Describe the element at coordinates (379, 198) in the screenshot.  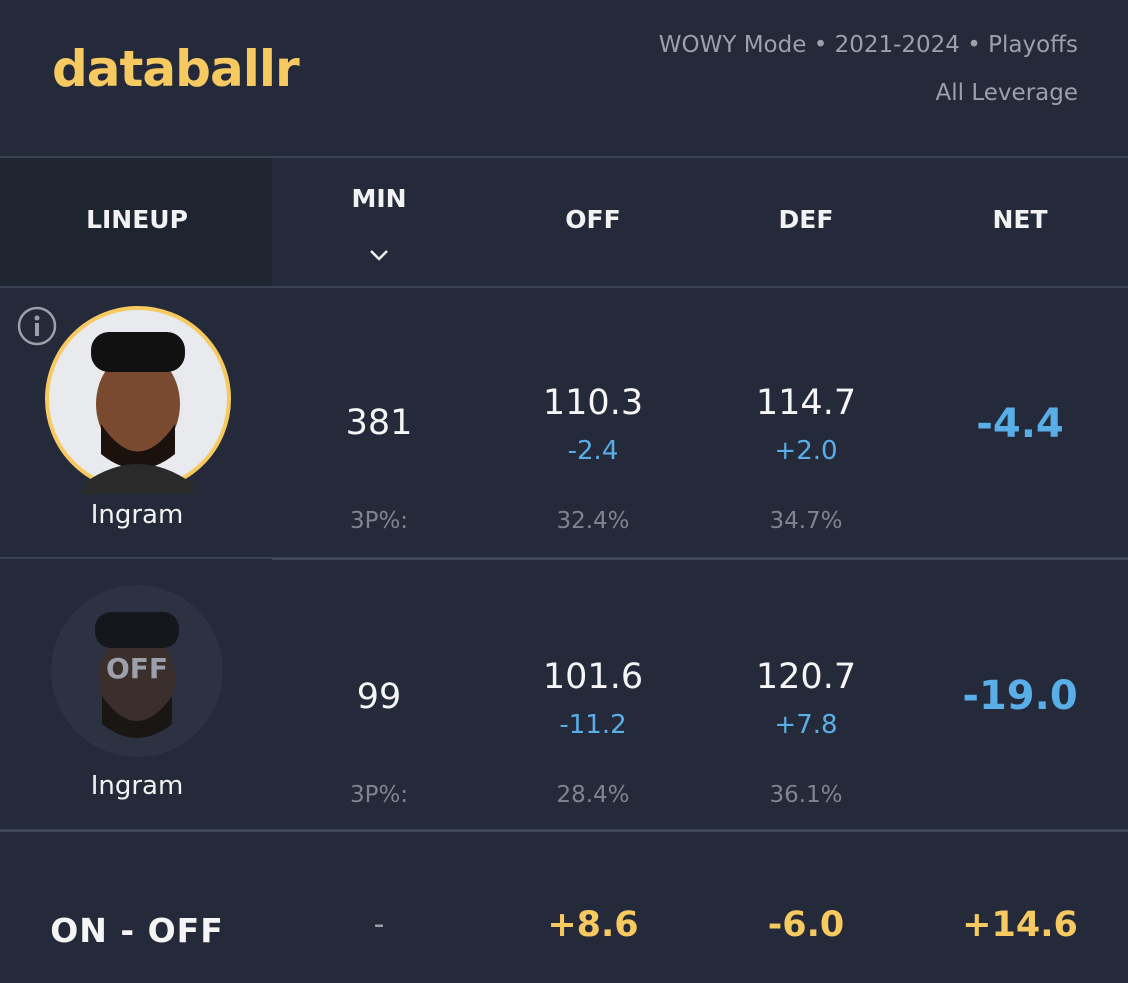
I see `column-header: MIN` at that location.